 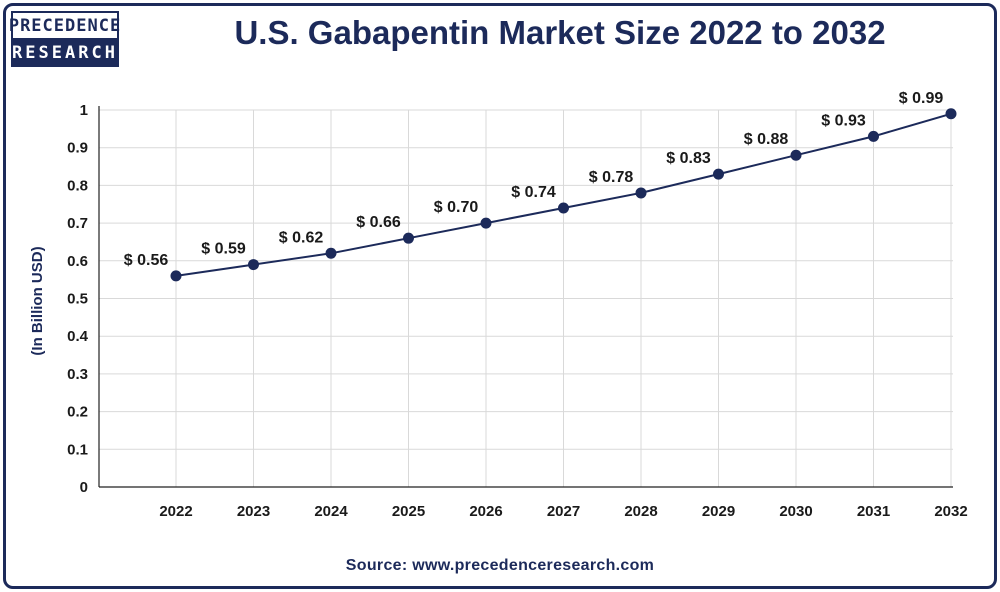 What do you see at coordinates (378, 222) in the screenshot?
I see `data-label: $ 0.66` at bounding box center [378, 222].